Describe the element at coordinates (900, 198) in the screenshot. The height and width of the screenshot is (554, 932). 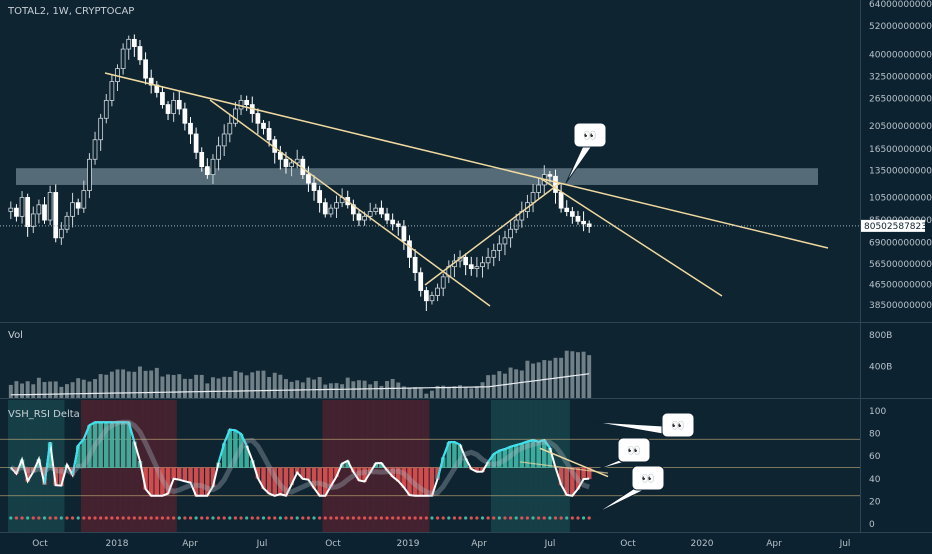
I see `price-axis-tick: 105000000000` at that location.